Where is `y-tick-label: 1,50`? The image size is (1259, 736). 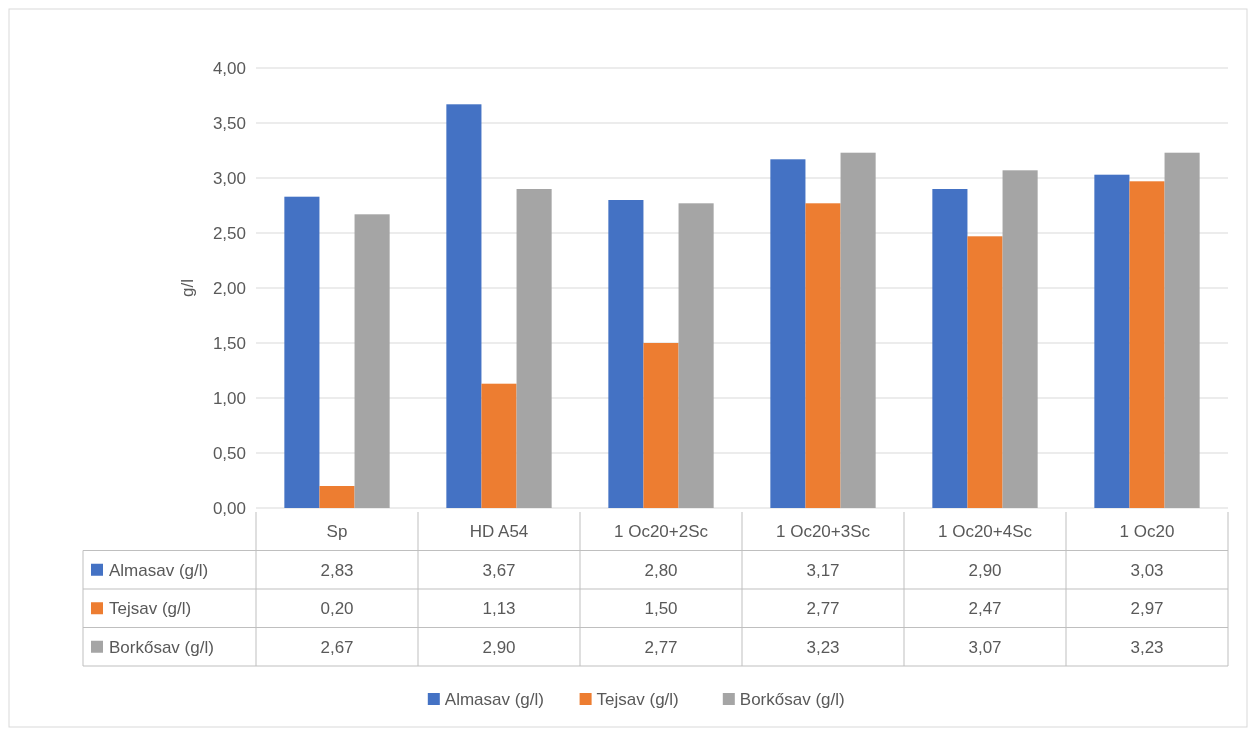
y-tick-label: 1,50 is located at coordinates (229, 343).